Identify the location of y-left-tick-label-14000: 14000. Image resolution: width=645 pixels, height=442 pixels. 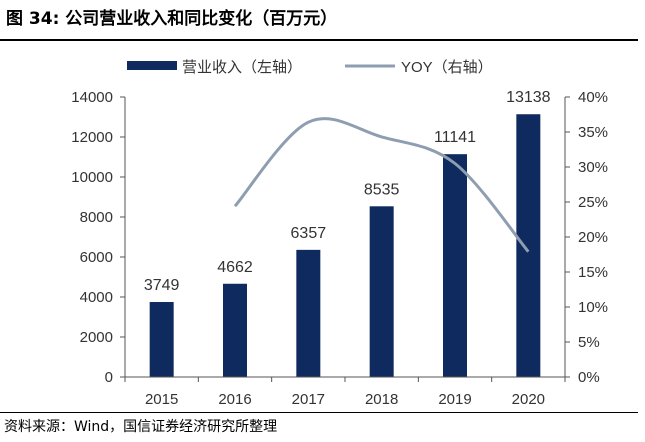
(92, 97).